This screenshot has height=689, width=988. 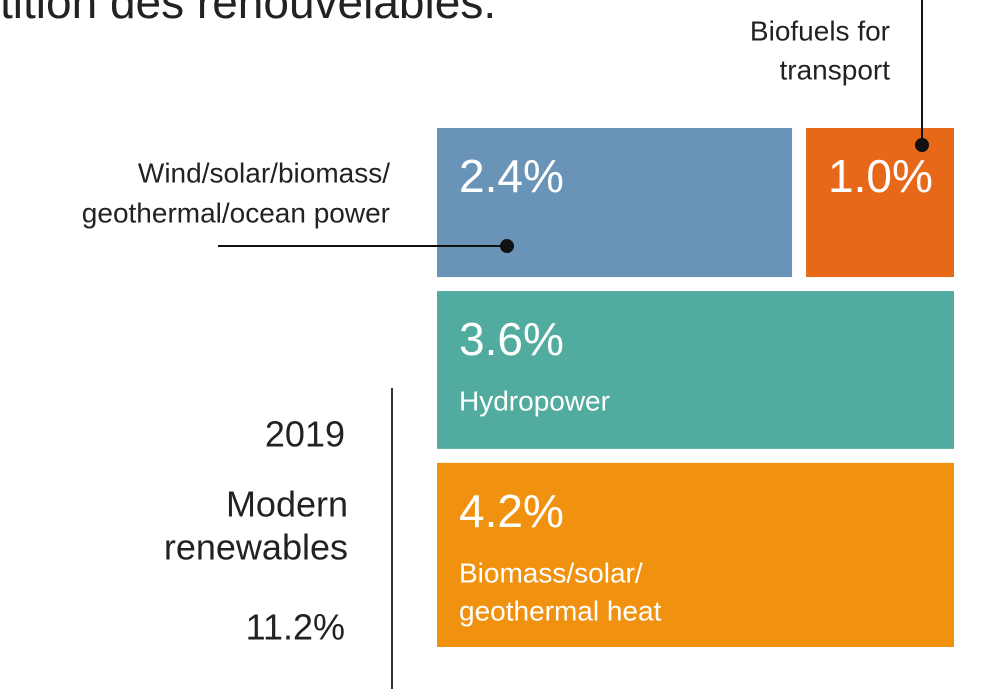 What do you see at coordinates (305, 434) in the screenshot?
I see `year: 2019` at bounding box center [305, 434].